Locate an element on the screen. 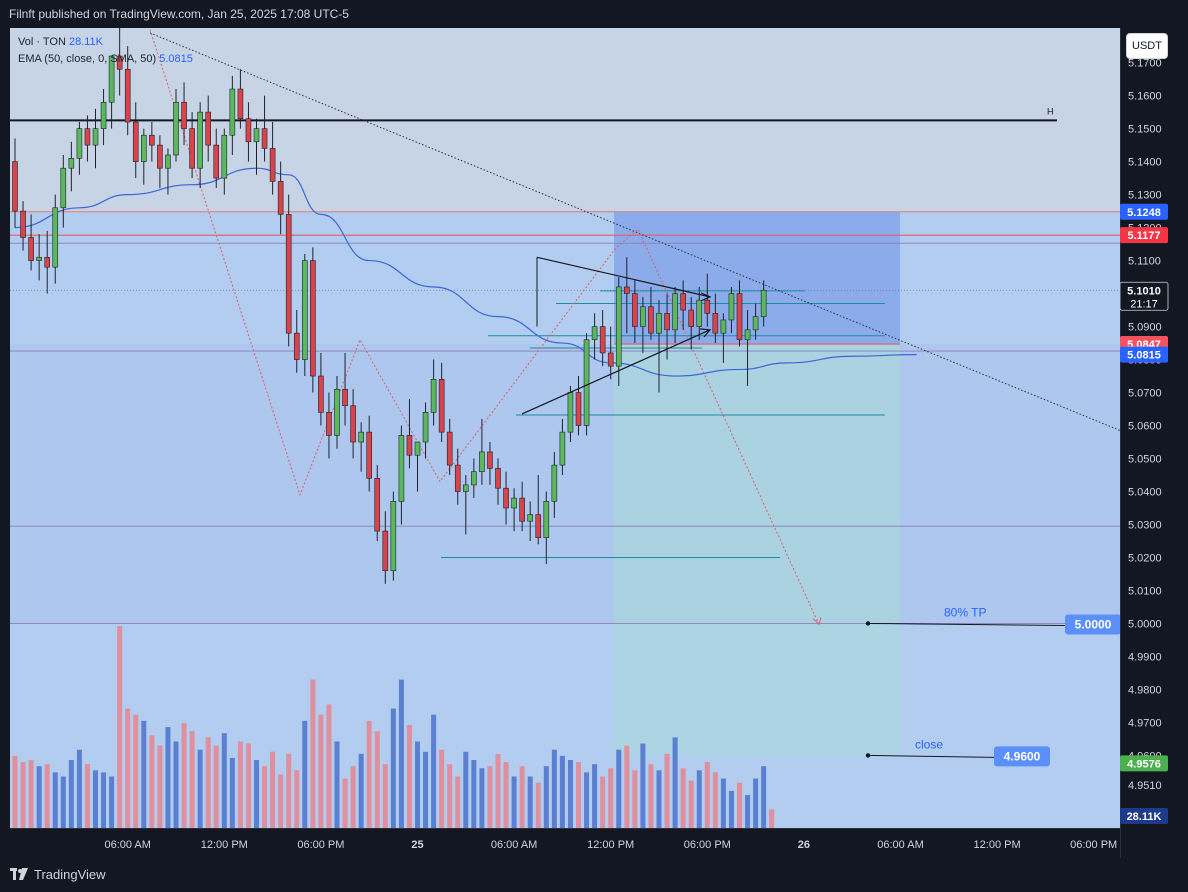 This screenshot has height=892, width=1188. price-tick-14: 5.0300 is located at coordinates (1145, 525).